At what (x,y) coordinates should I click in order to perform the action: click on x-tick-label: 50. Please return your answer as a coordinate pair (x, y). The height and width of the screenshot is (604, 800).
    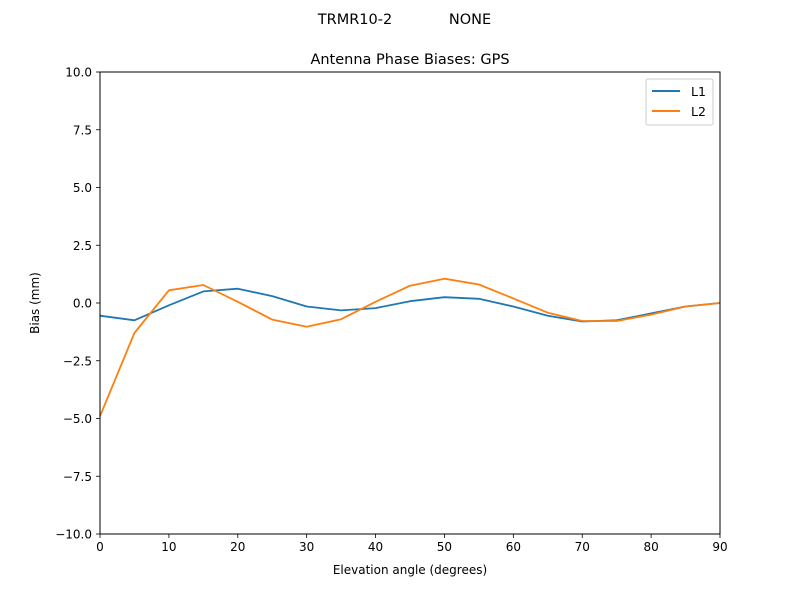
    Looking at the image, I should click on (444, 547).